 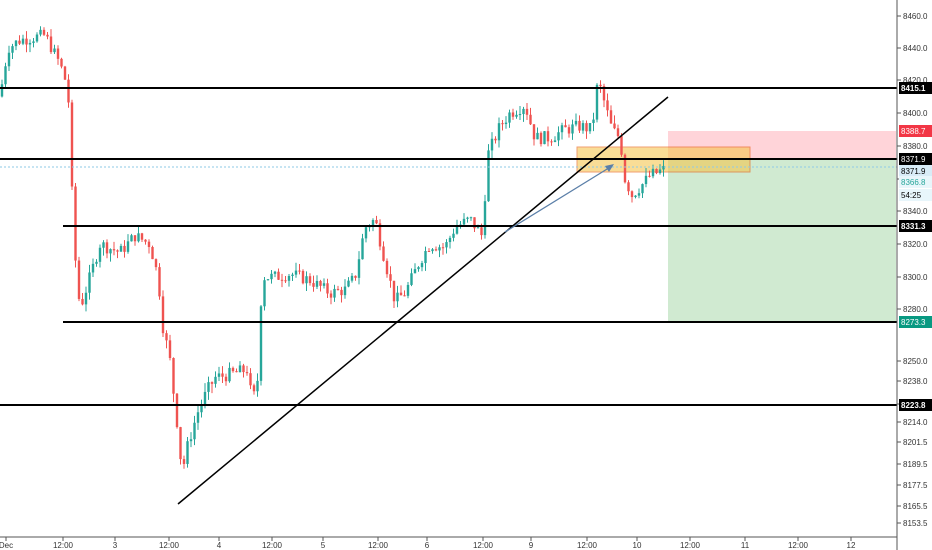 I want to click on x-tick-label: 9, so click(x=531, y=545).